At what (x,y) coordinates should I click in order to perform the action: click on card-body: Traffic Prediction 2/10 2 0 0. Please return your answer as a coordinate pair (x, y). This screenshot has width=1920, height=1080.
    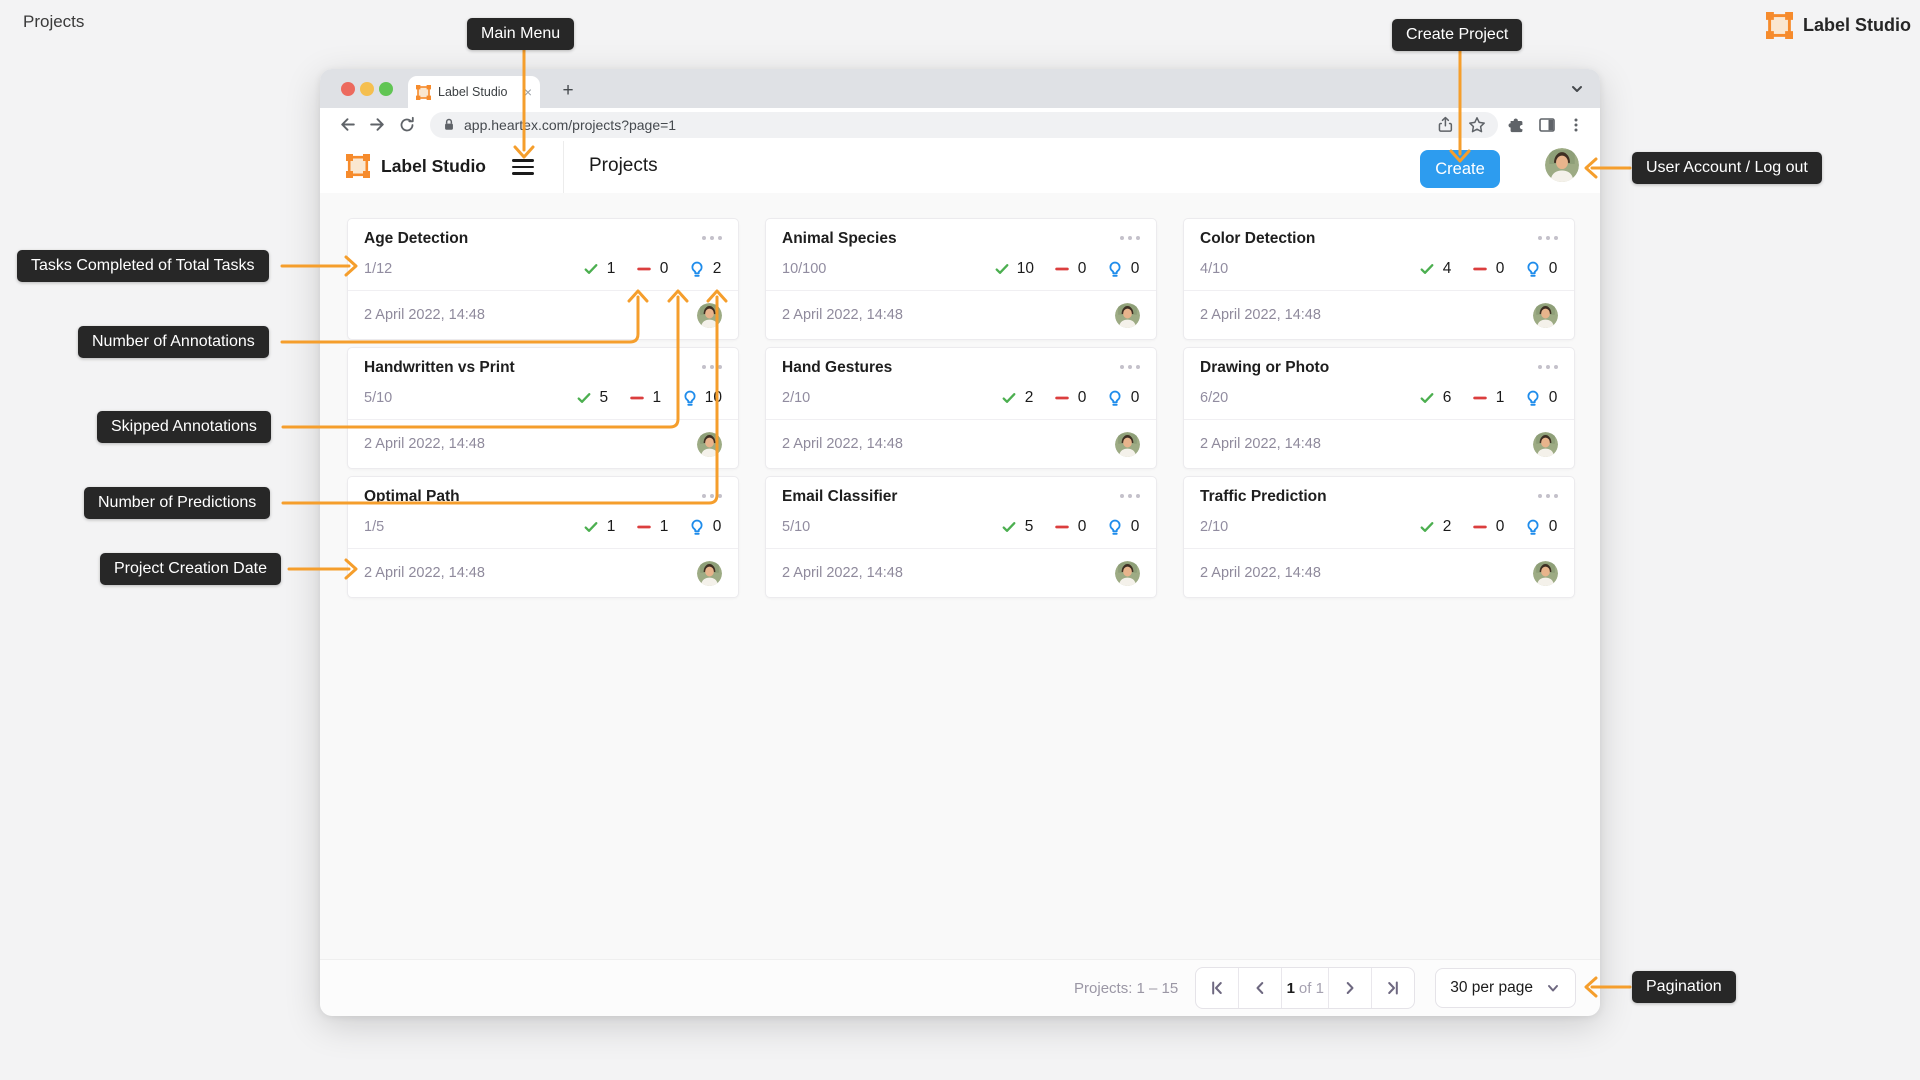
    Looking at the image, I should click on (1379, 507).